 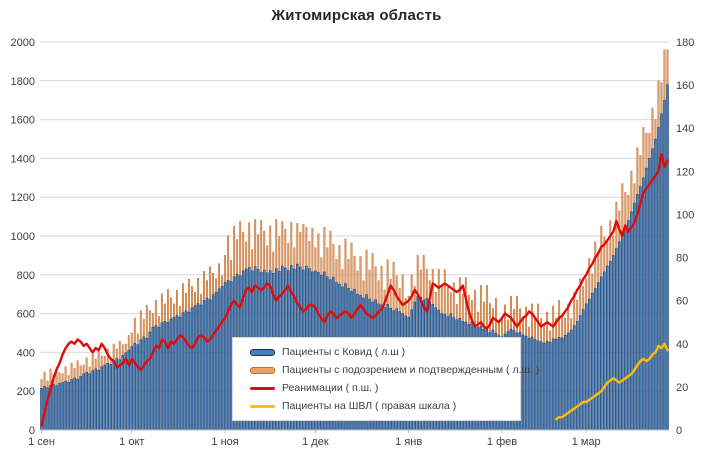 What do you see at coordinates (502, 442) in the screenshot?
I see `x-tick-label: 1 фев` at bounding box center [502, 442].